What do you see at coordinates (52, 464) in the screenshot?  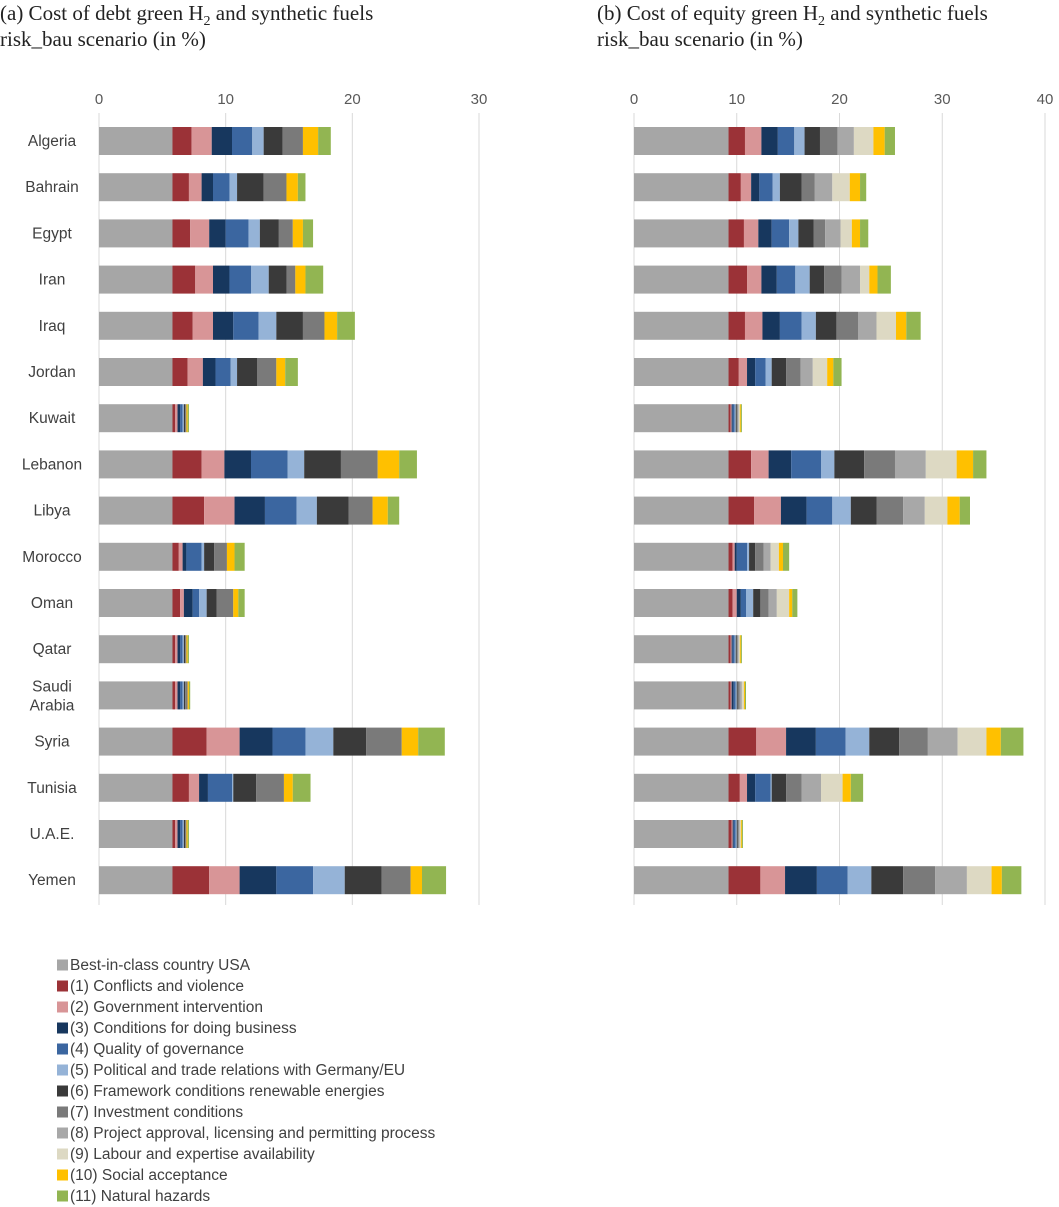 I see `category-label: Lebanon` at bounding box center [52, 464].